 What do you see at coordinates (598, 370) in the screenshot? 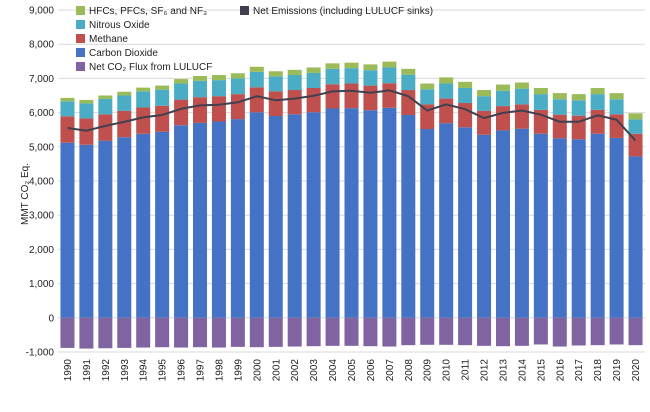
I see `x-tick-label: 2018` at bounding box center [598, 370].